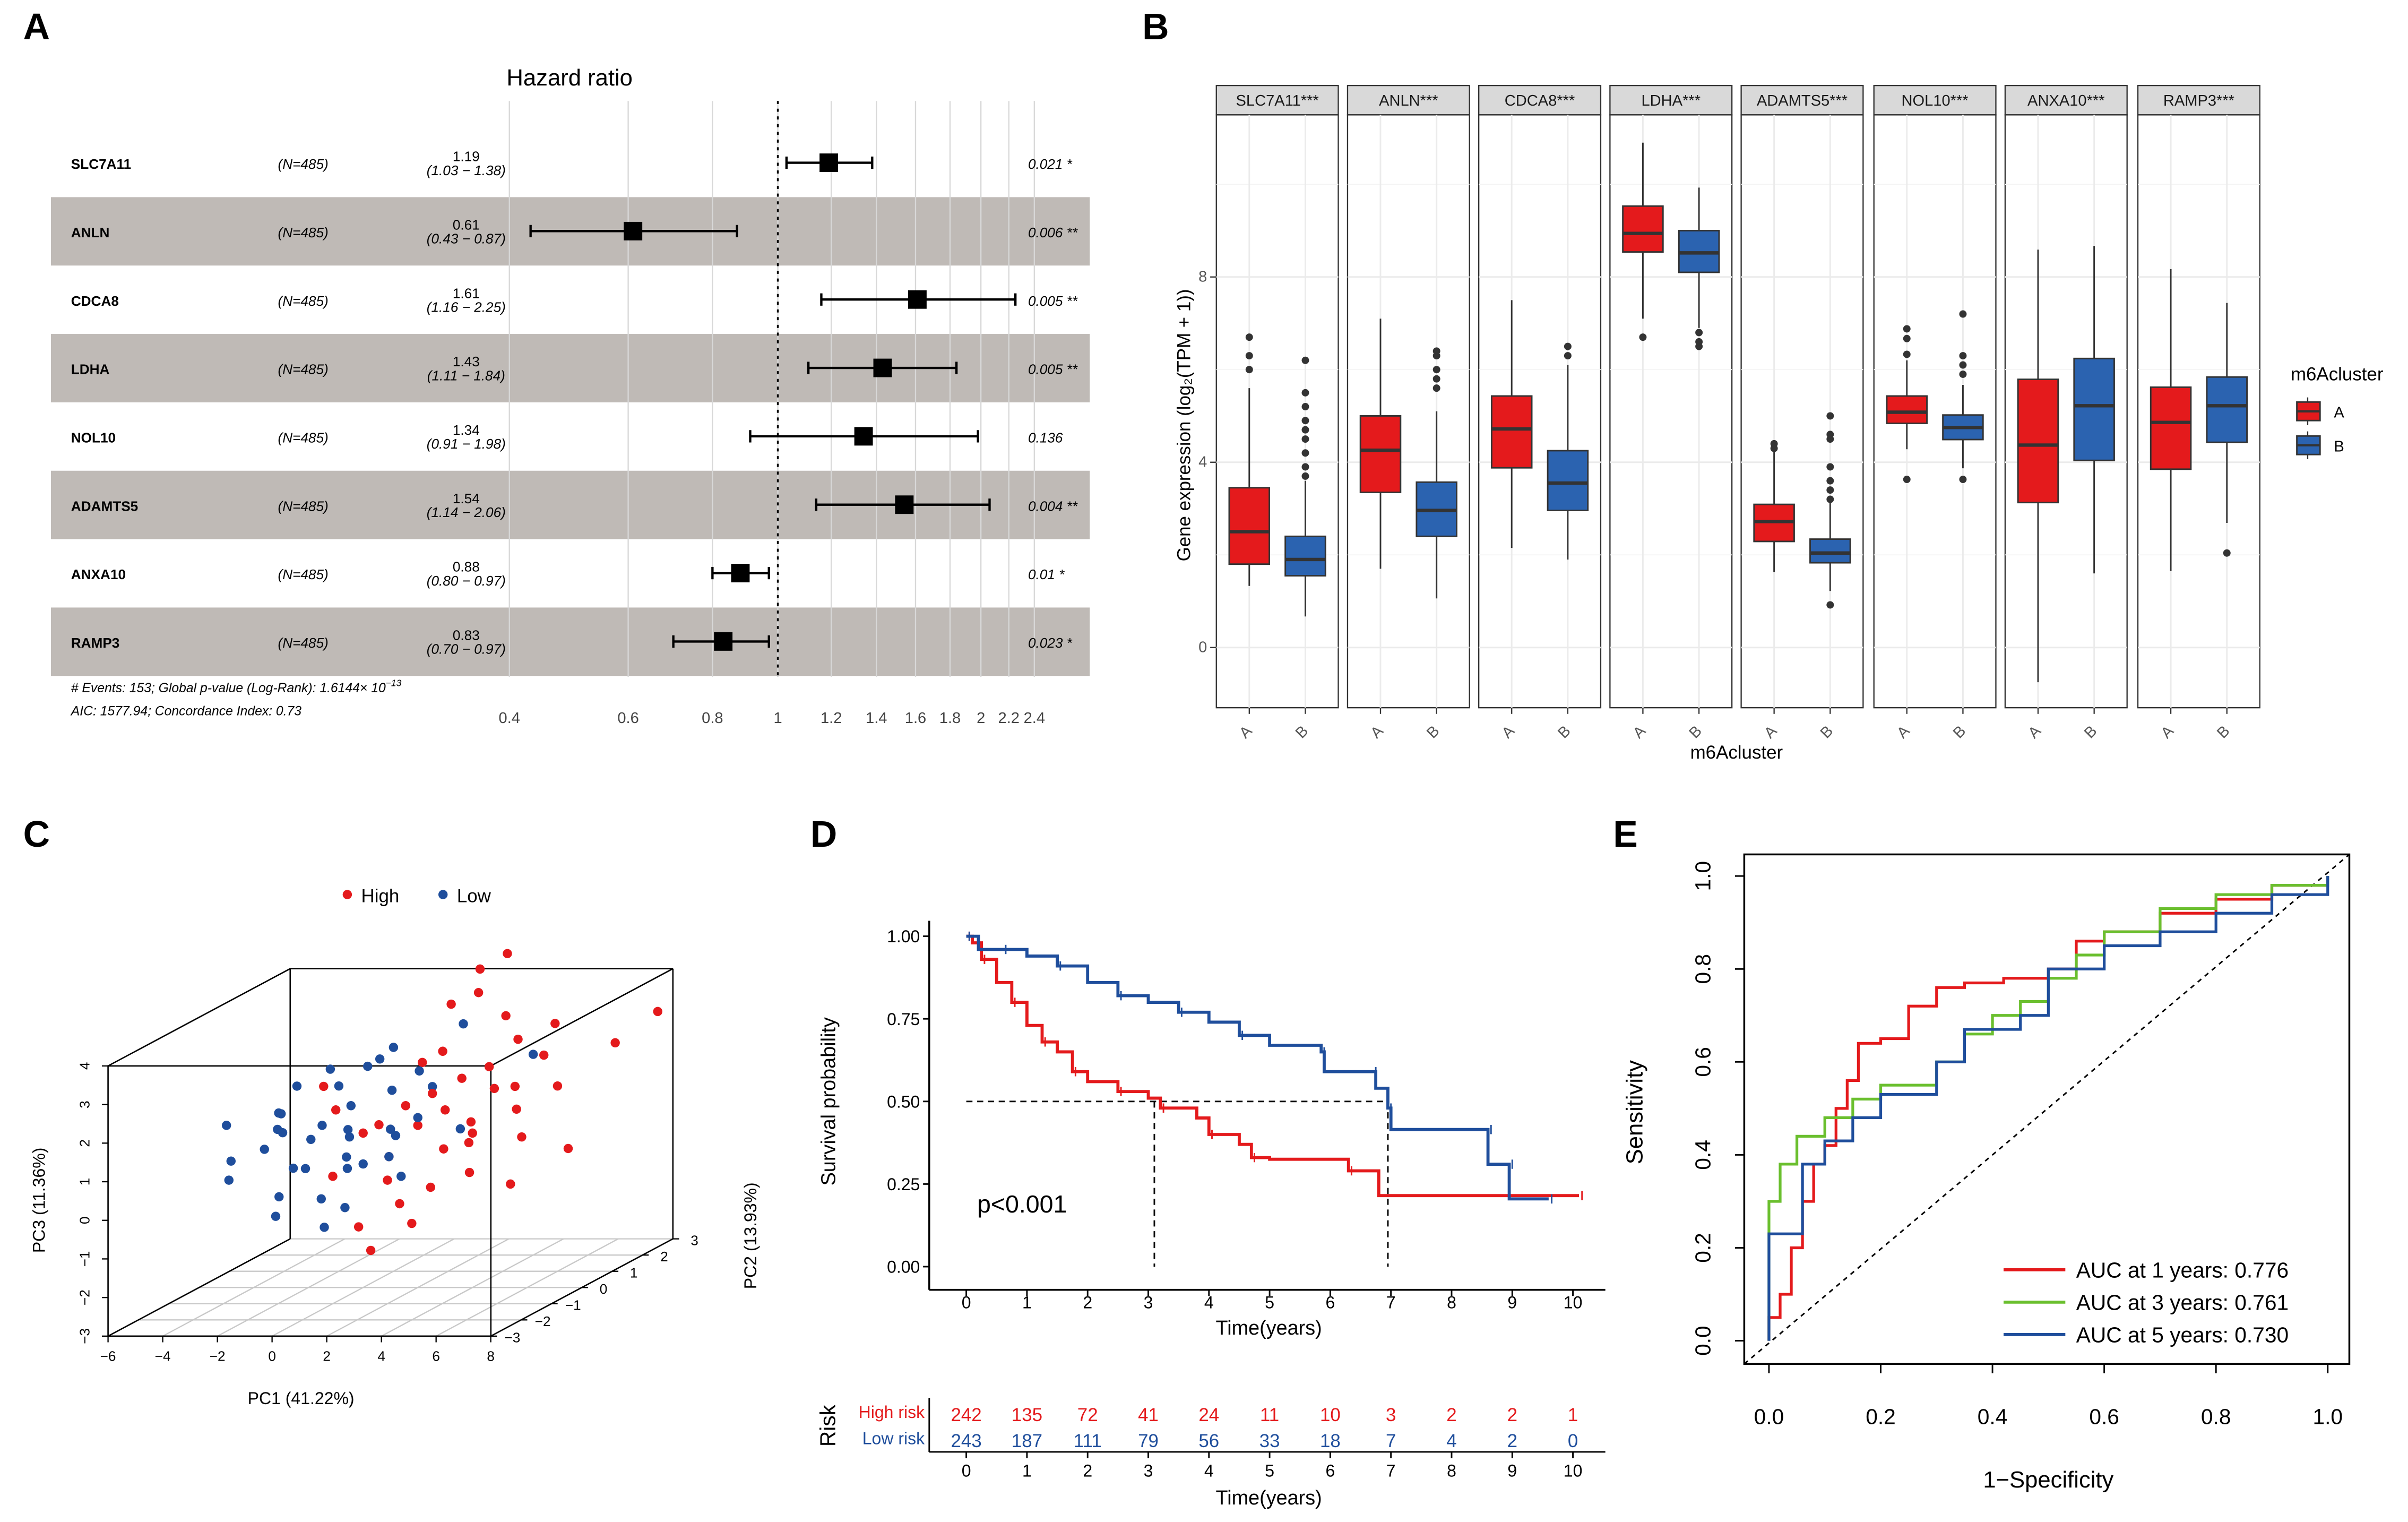 This screenshot has height=1522, width=2408. What do you see at coordinates (569, 78) in the screenshot?
I see `forest-title: Hazard ratio` at bounding box center [569, 78].